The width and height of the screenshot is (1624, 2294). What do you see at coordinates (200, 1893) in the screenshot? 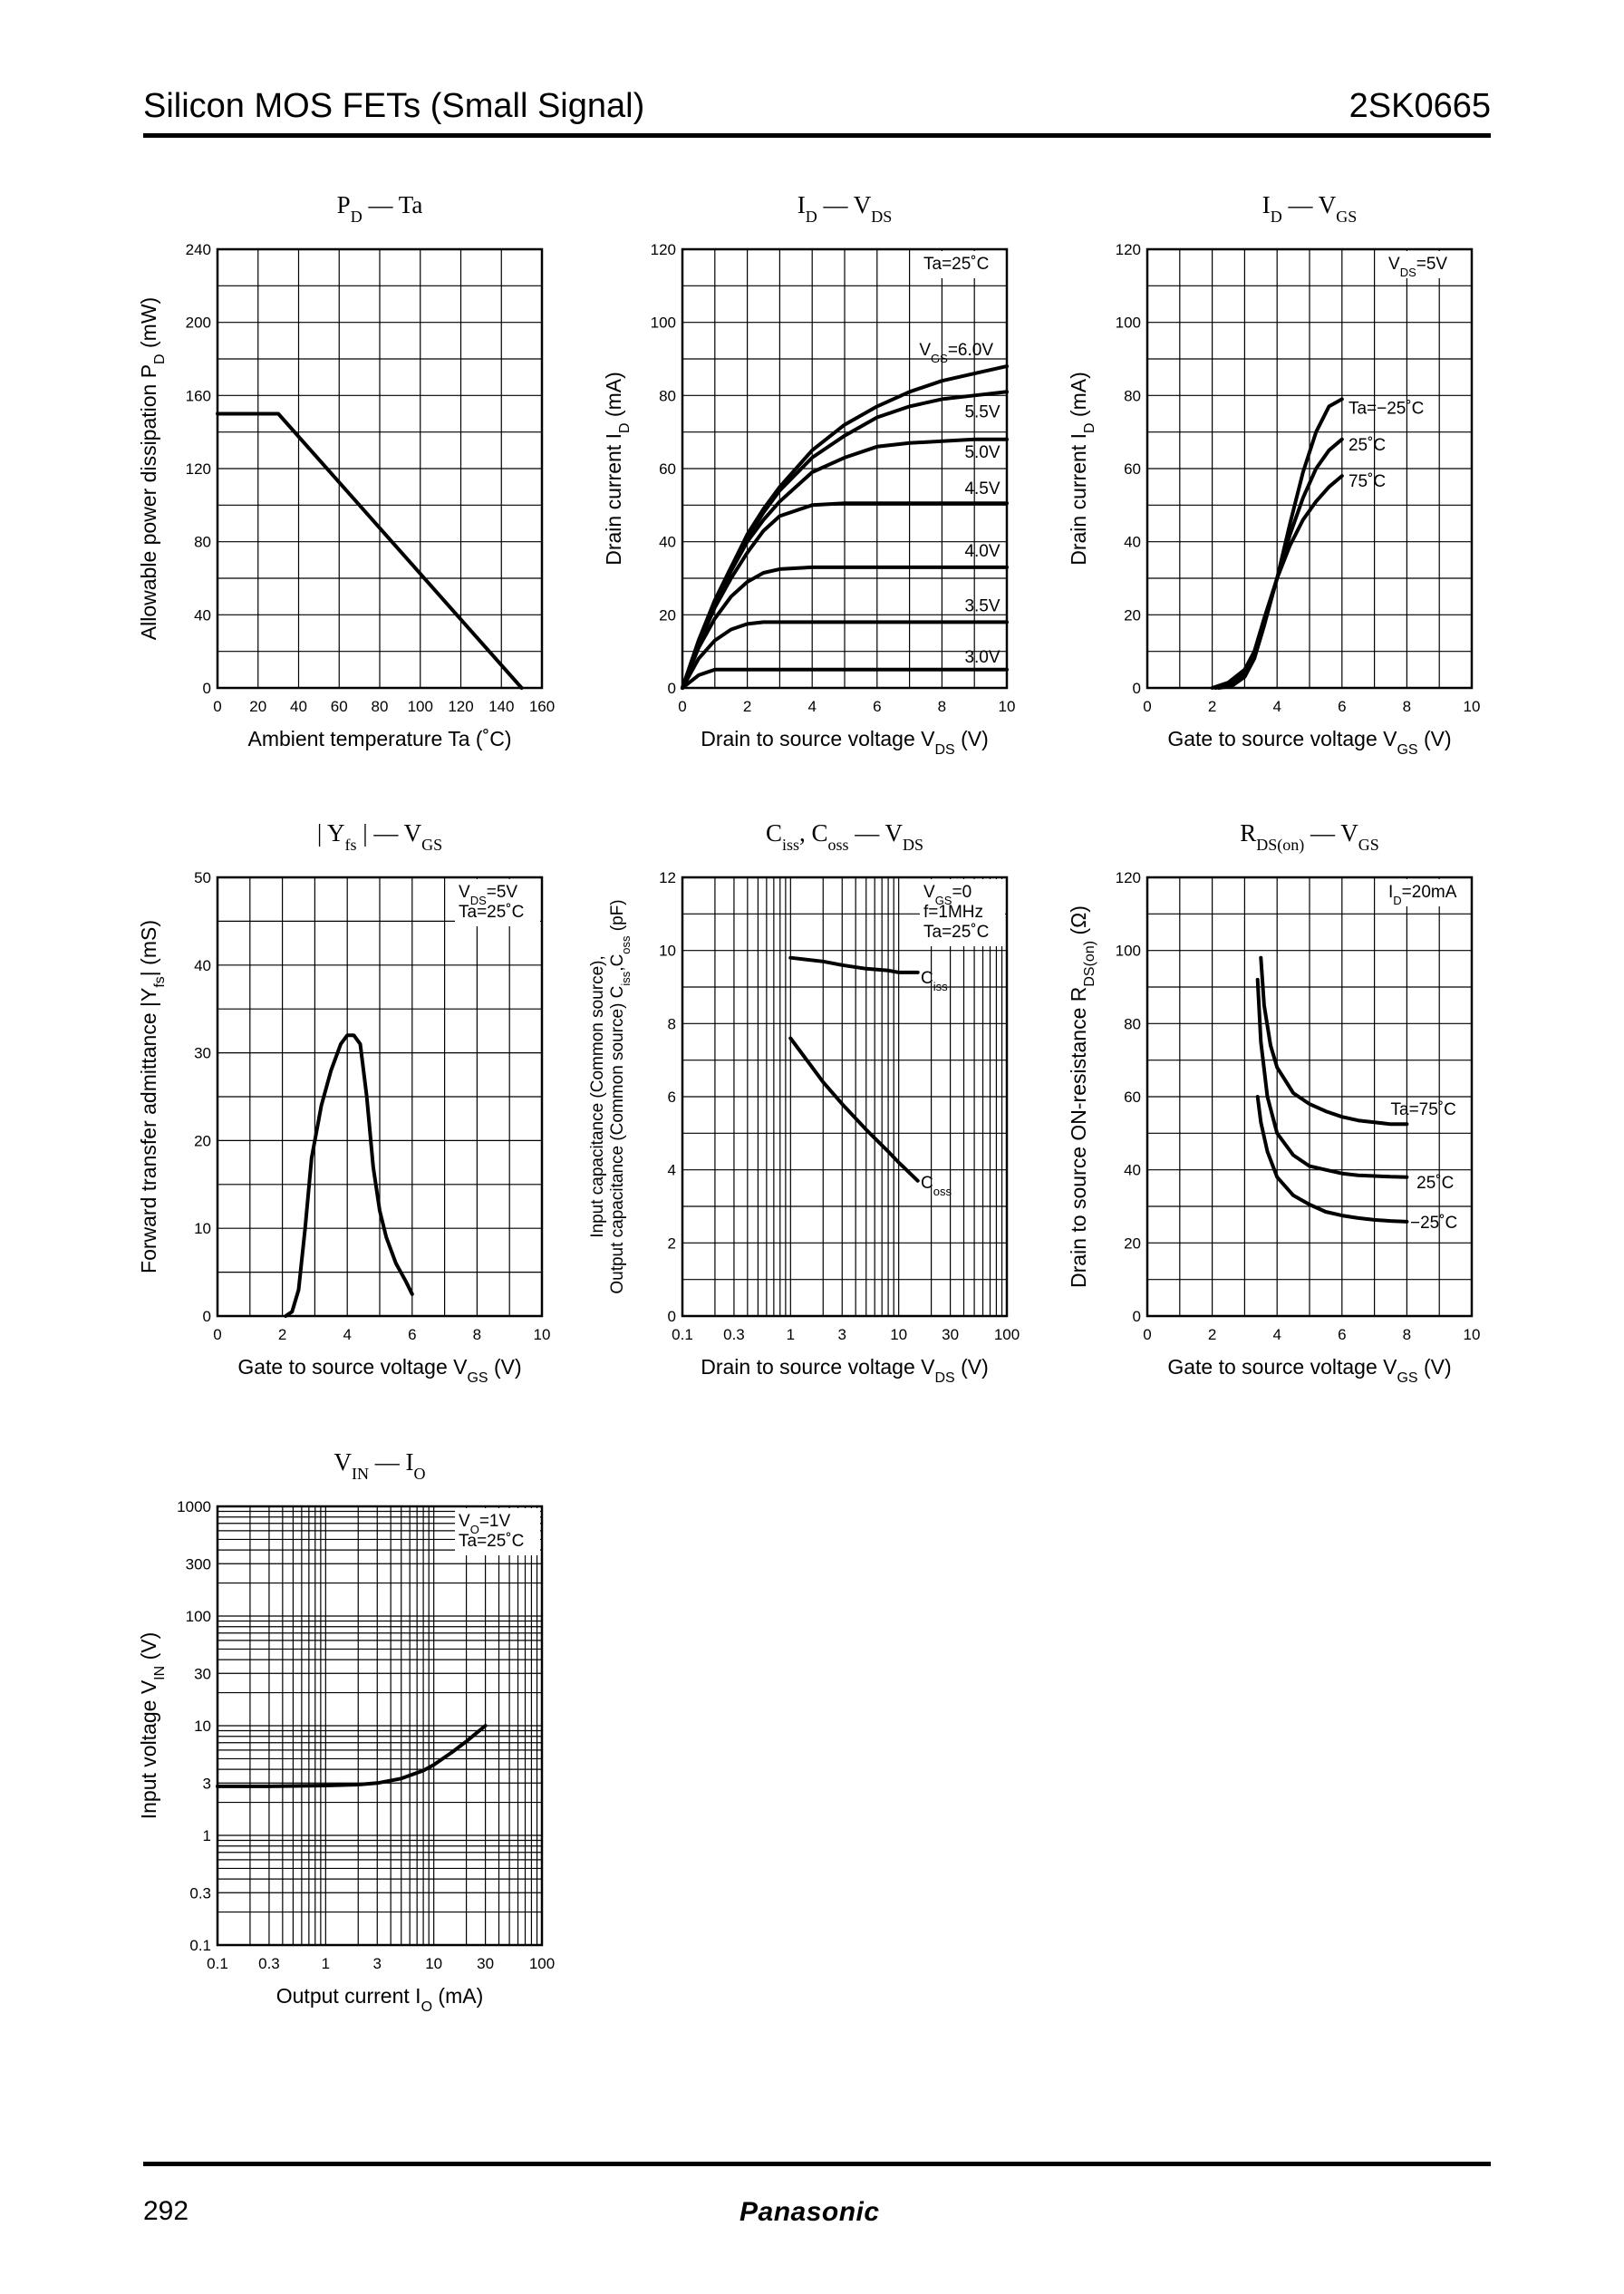
I see `y-tick-label: 0.3` at bounding box center [200, 1893].